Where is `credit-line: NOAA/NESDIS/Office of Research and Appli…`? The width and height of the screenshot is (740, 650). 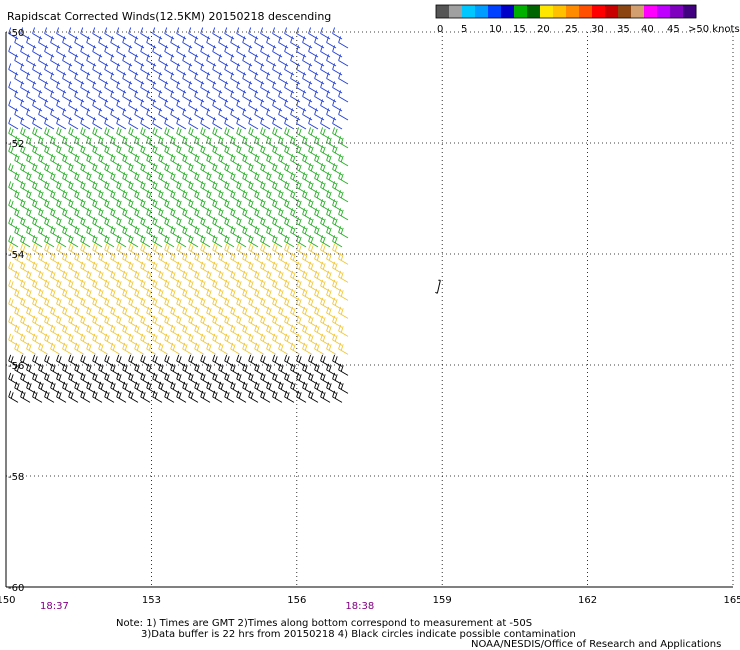 credit-line: NOAA/NESDIS/Office of Research and Appli… is located at coordinates (596, 644).